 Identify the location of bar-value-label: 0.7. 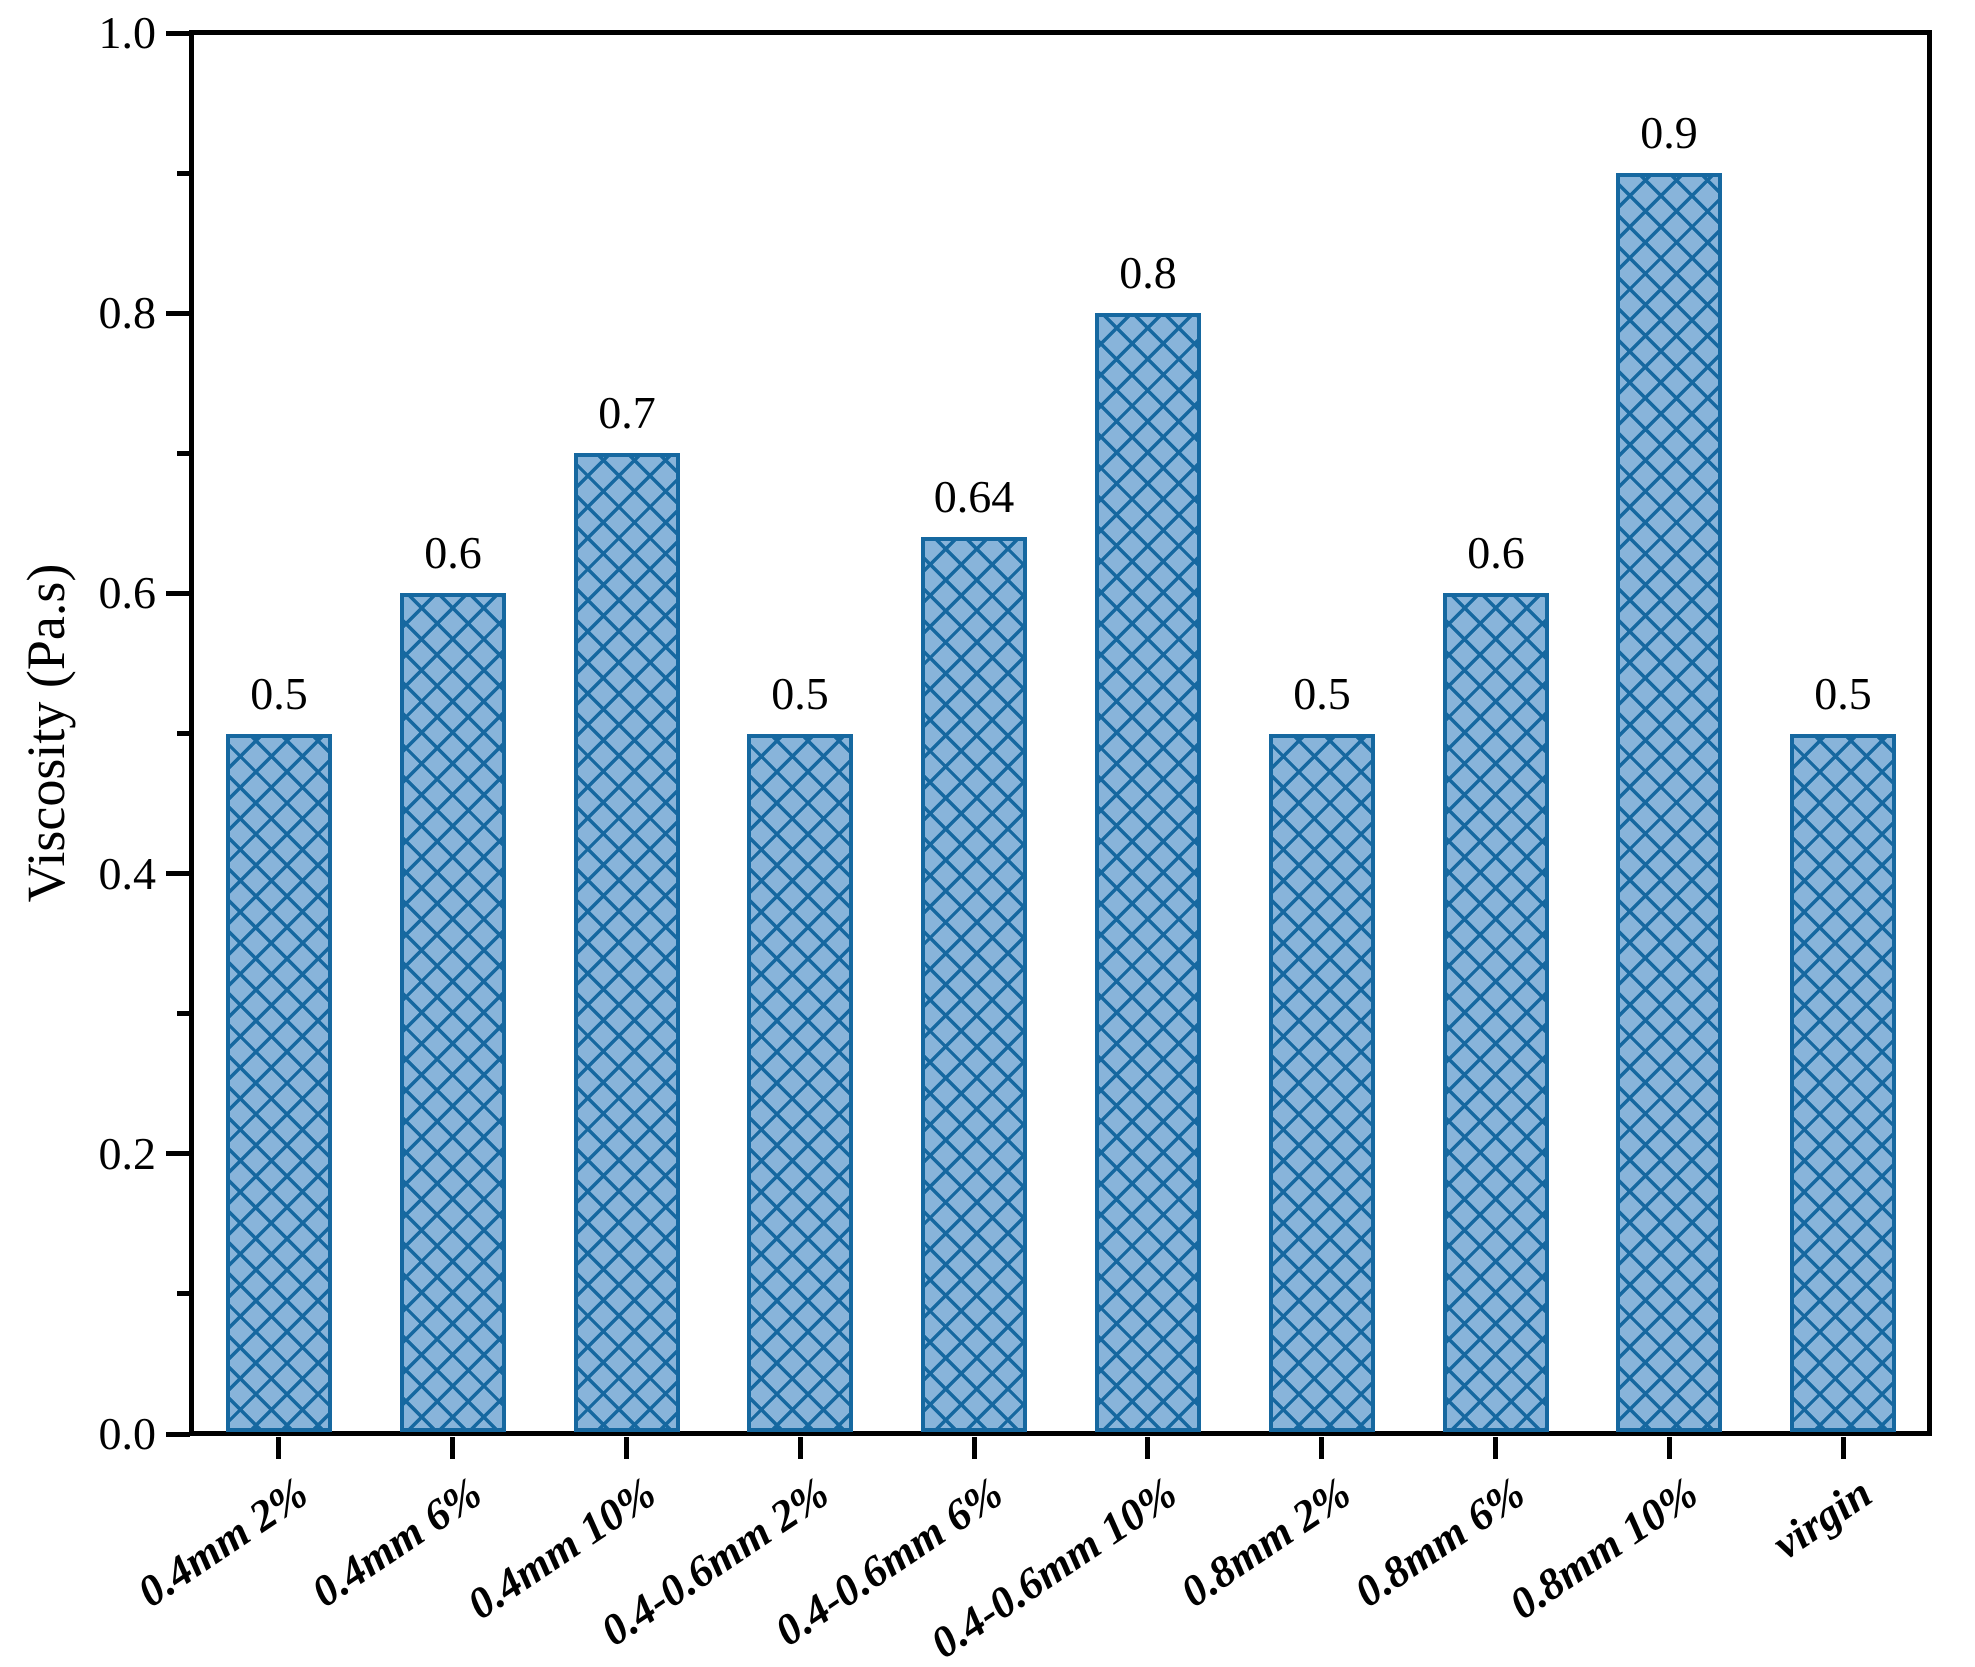
(627, 412).